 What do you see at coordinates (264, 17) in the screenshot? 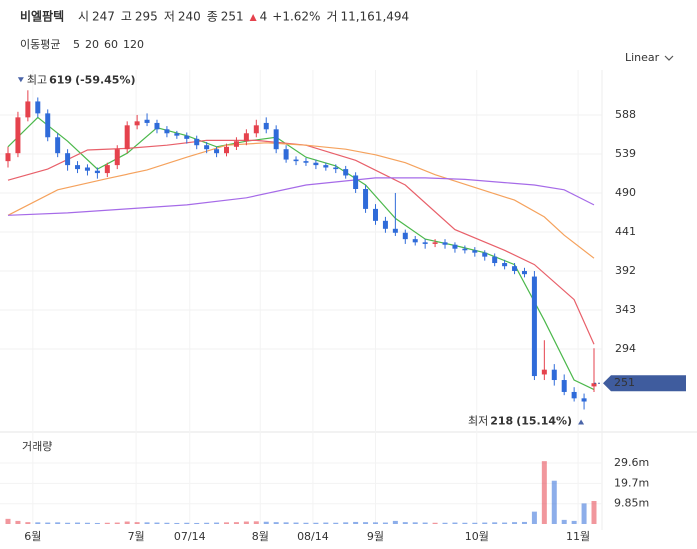
I see `change: 4` at bounding box center [264, 17].